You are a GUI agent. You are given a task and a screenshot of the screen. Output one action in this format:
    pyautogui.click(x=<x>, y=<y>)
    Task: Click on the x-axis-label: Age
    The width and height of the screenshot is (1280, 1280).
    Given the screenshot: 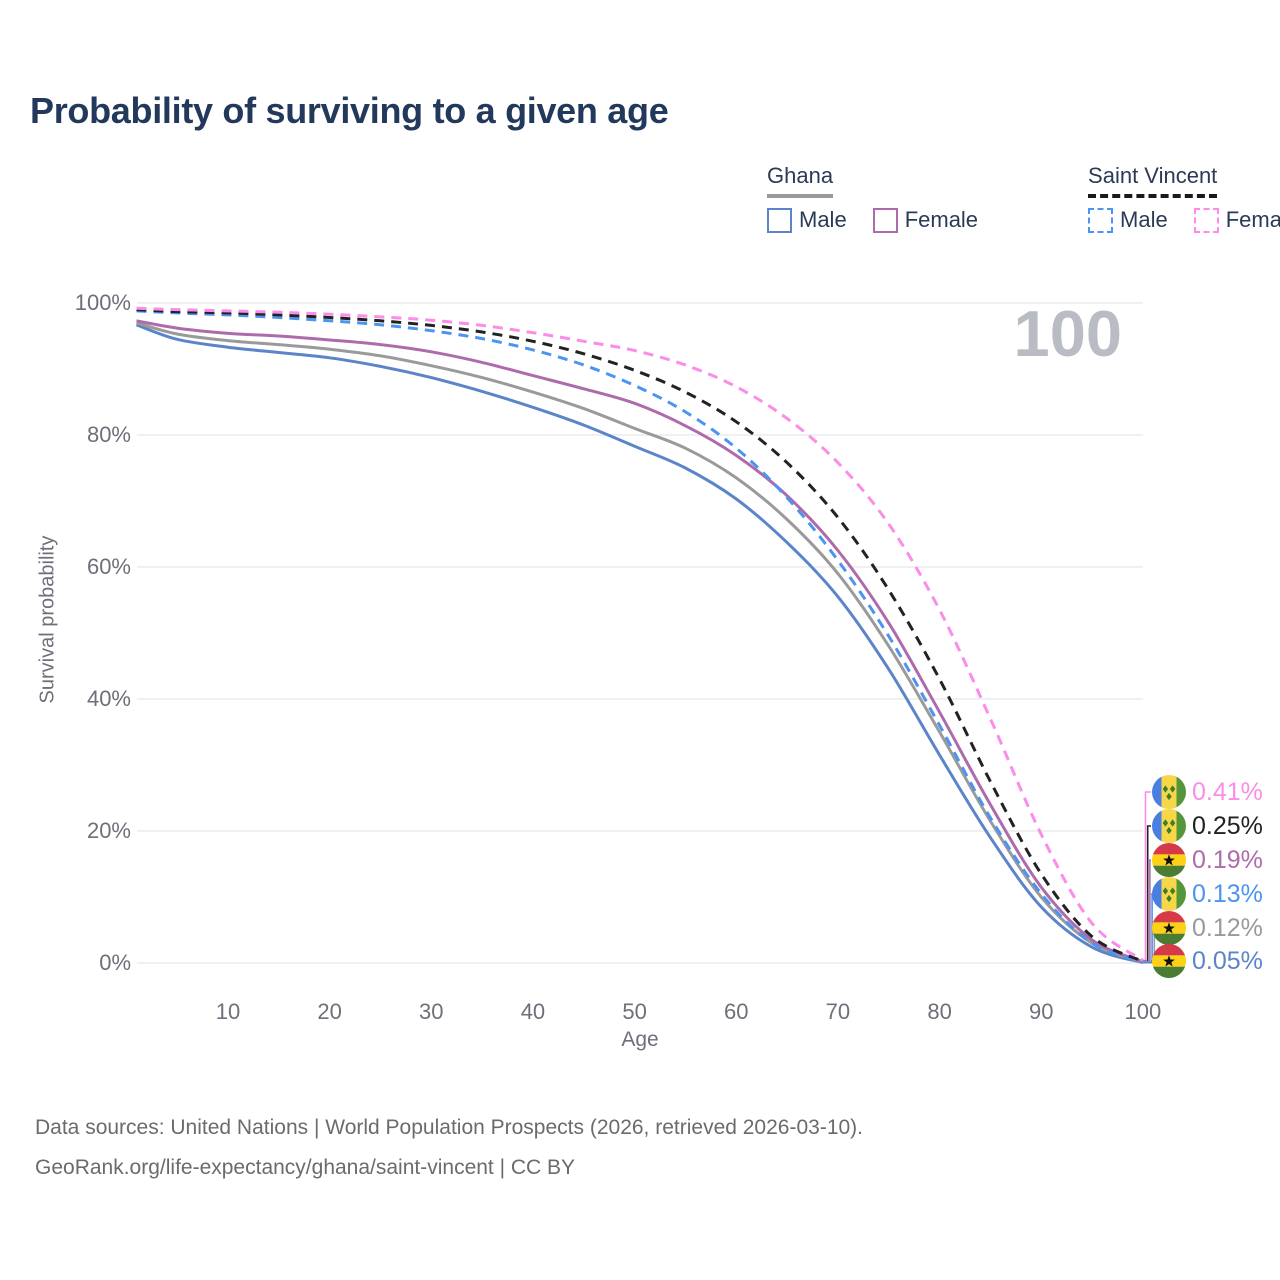 What is the action you would take?
    pyautogui.click(x=640, y=1039)
    